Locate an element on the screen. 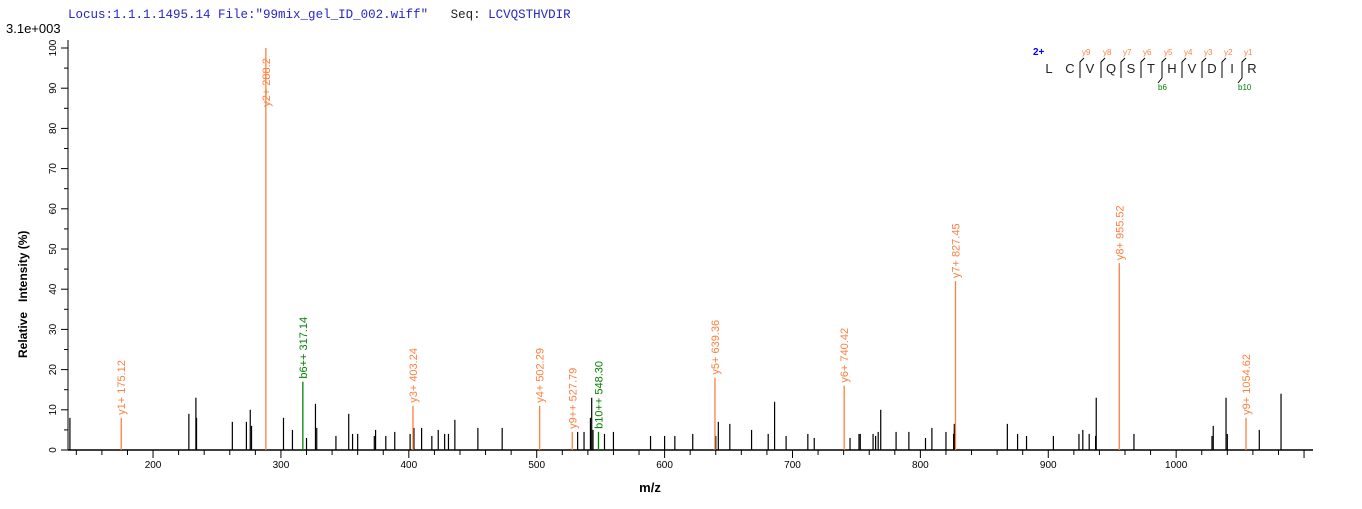  b-ion-label: b6 is located at coordinates (1162, 87).